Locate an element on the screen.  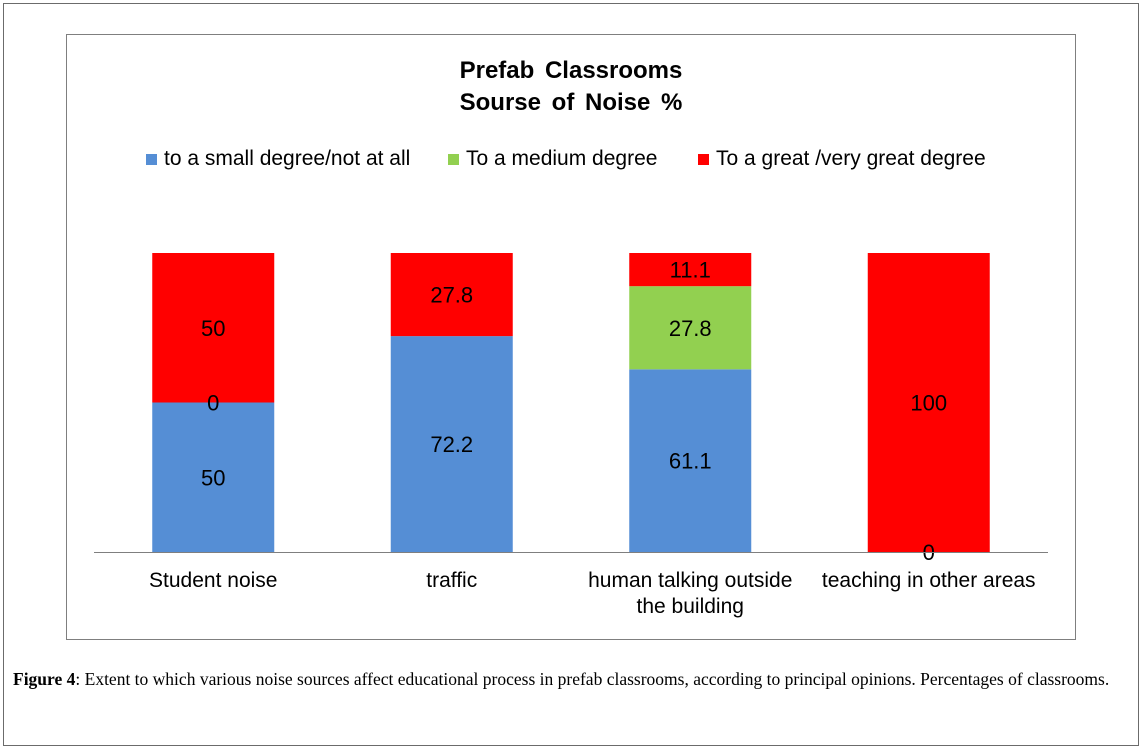
data-label-c1-s0: 72.2 is located at coordinates (451, 444).